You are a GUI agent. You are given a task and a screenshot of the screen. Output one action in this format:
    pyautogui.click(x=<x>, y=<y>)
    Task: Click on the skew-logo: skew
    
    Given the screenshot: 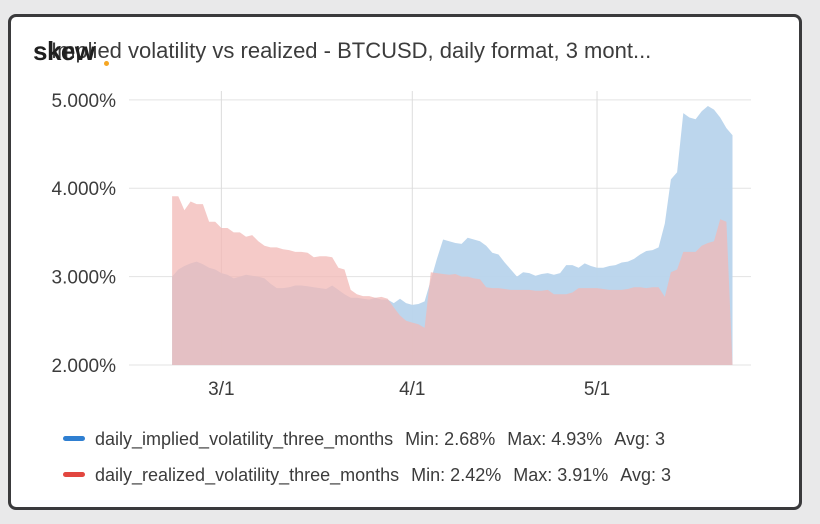 What is the action you would take?
    pyautogui.click(x=64, y=51)
    